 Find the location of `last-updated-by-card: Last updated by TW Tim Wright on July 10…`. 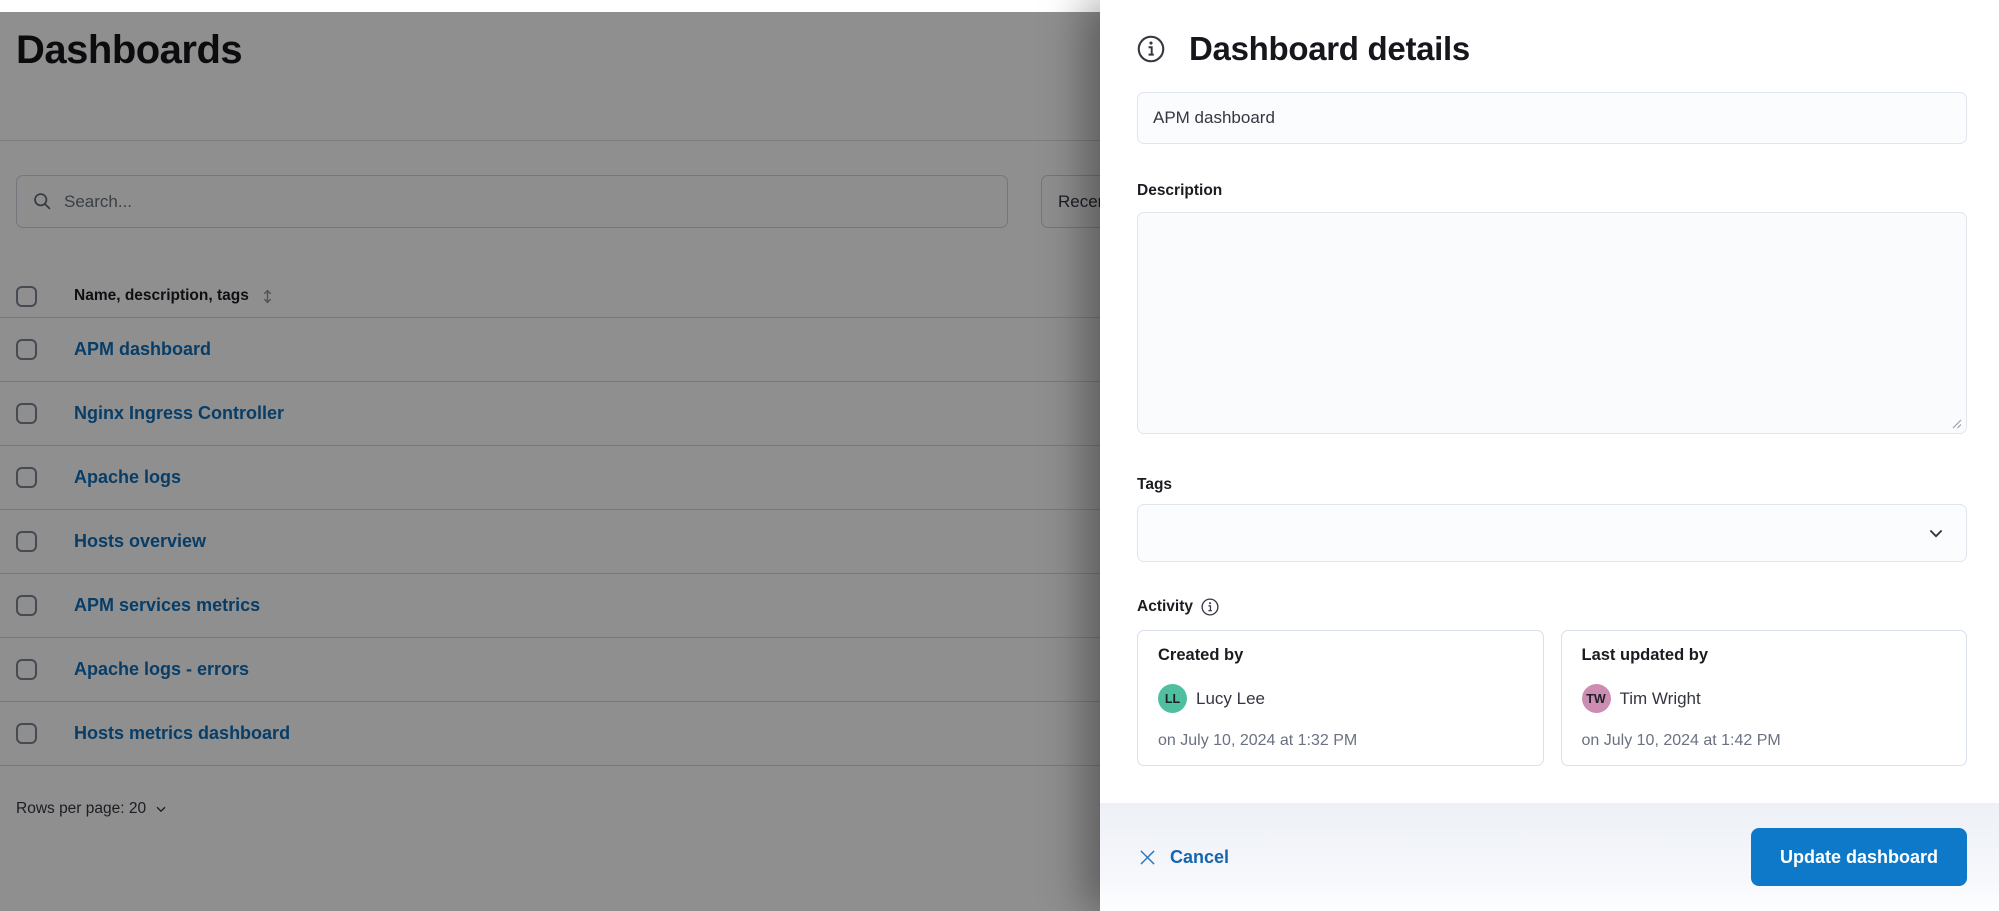

last-updated-by-card: Last updated by TW Tim Wright on July 10… is located at coordinates (1763, 698).